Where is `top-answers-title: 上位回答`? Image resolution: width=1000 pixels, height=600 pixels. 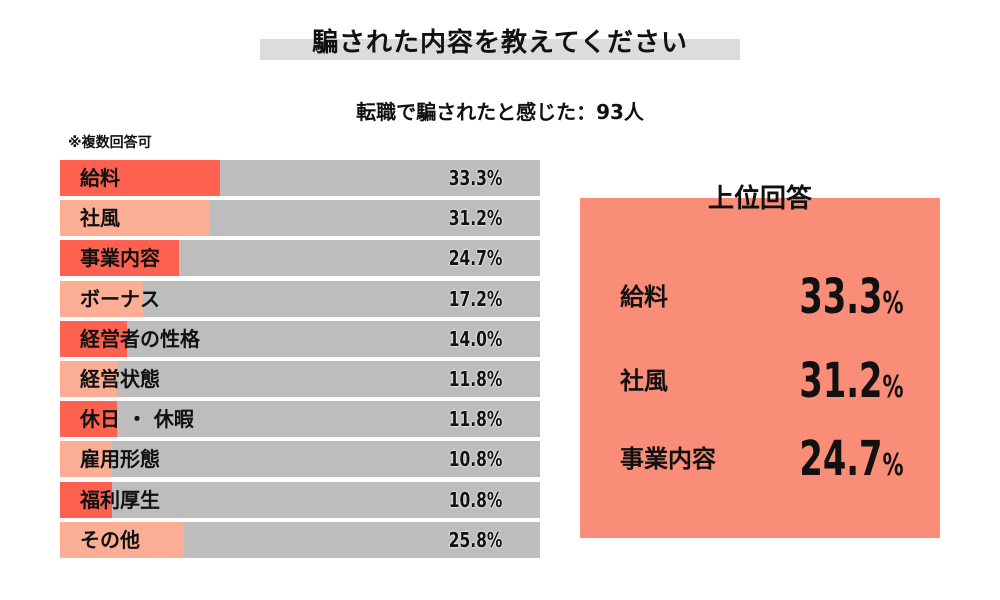
top-answers-title: 上位回答 is located at coordinates (759, 199).